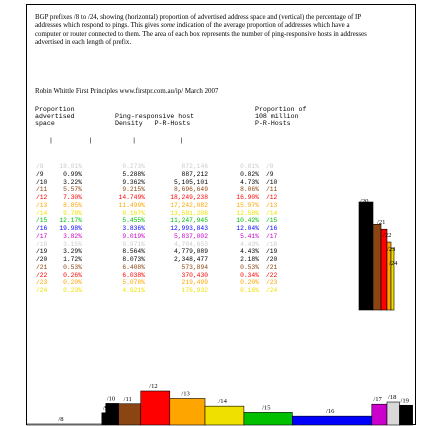 The image size is (443, 426). Describe the element at coordinates (72, 213) in the screenshot. I see `table-cell-p14-1: 9.78%` at that location.